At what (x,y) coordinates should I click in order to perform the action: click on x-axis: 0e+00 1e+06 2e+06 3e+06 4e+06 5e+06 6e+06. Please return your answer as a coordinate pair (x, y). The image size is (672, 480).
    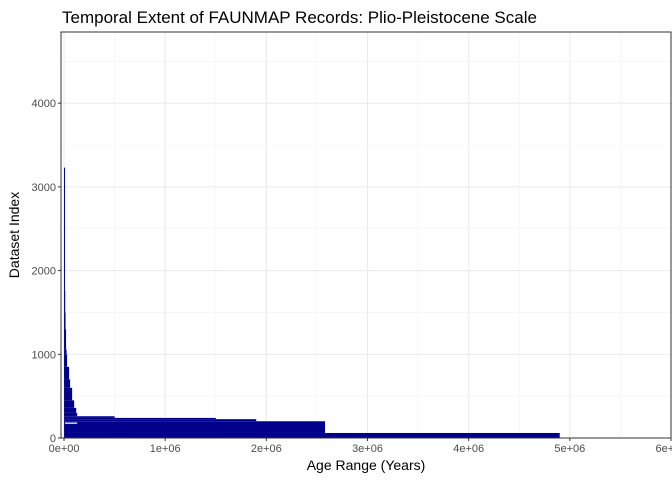
    Looking at the image, I should click on (360, 446).